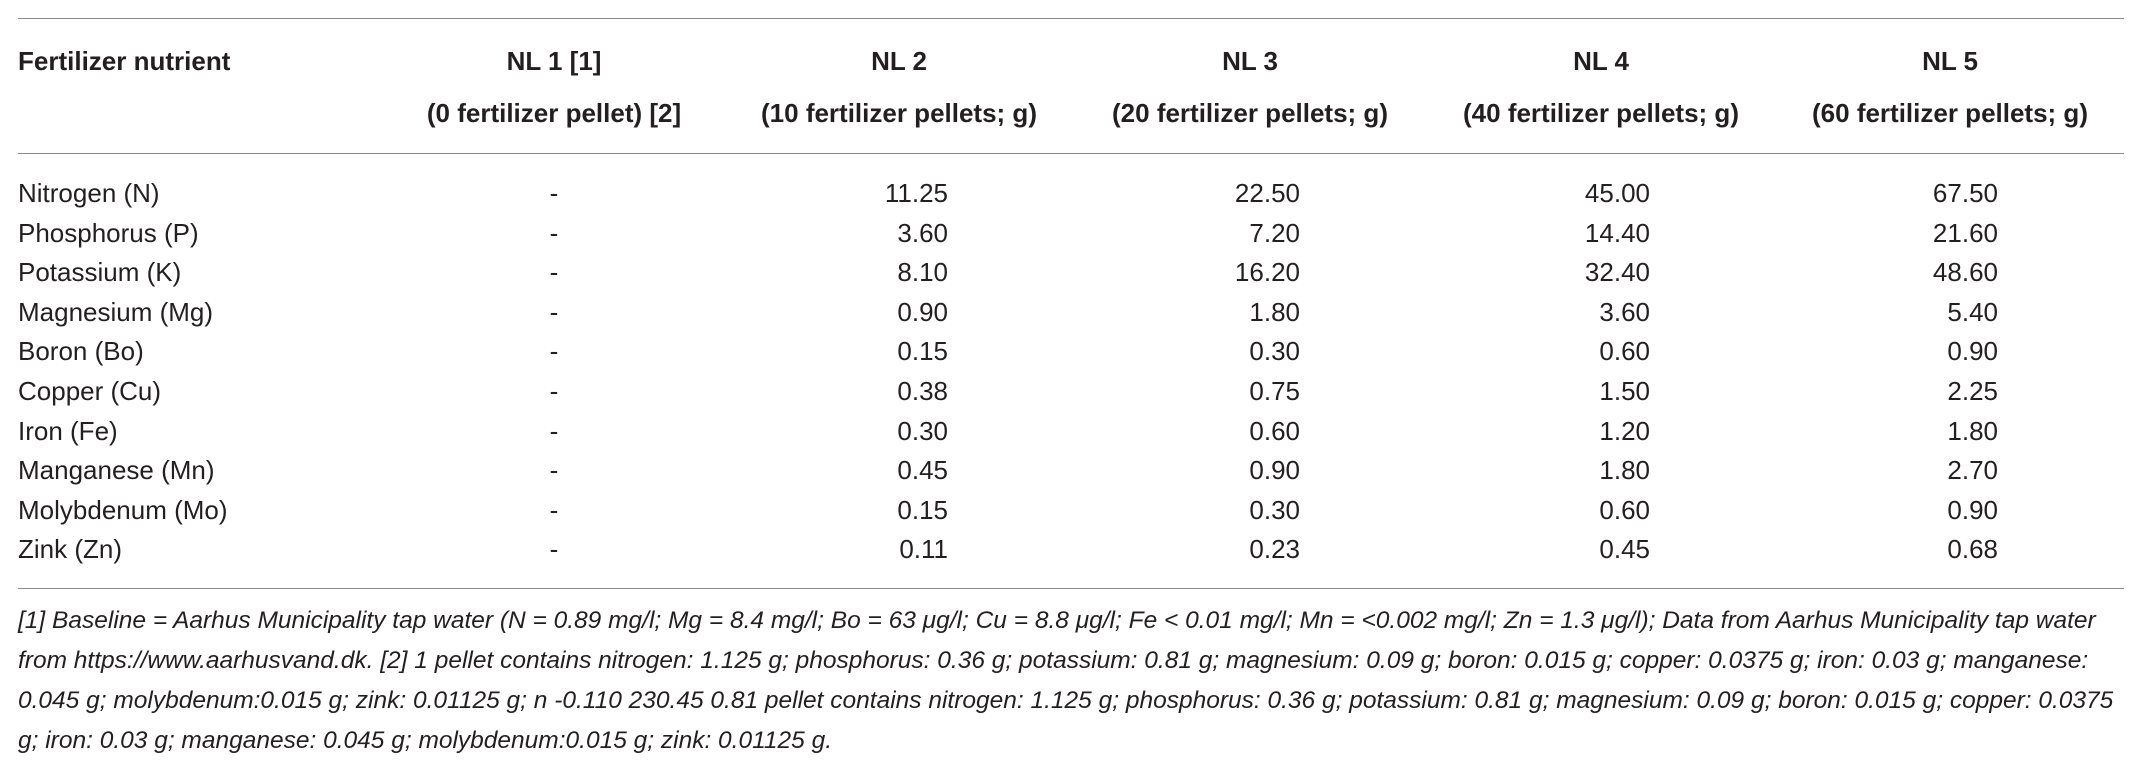 This screenshot has height=764, width=2142. What do you see at coordinates (1617, 232) in the screenshot?
I see `cell-nl4: 14.40` at bounding box center [1617, 232].